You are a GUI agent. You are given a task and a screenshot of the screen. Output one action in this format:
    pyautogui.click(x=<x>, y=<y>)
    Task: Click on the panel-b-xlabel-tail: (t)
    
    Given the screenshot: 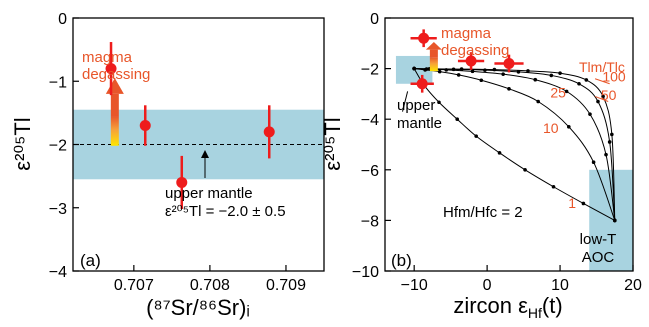 What is the action you would take?
    pyautogui.click(x=552, y=305)
    